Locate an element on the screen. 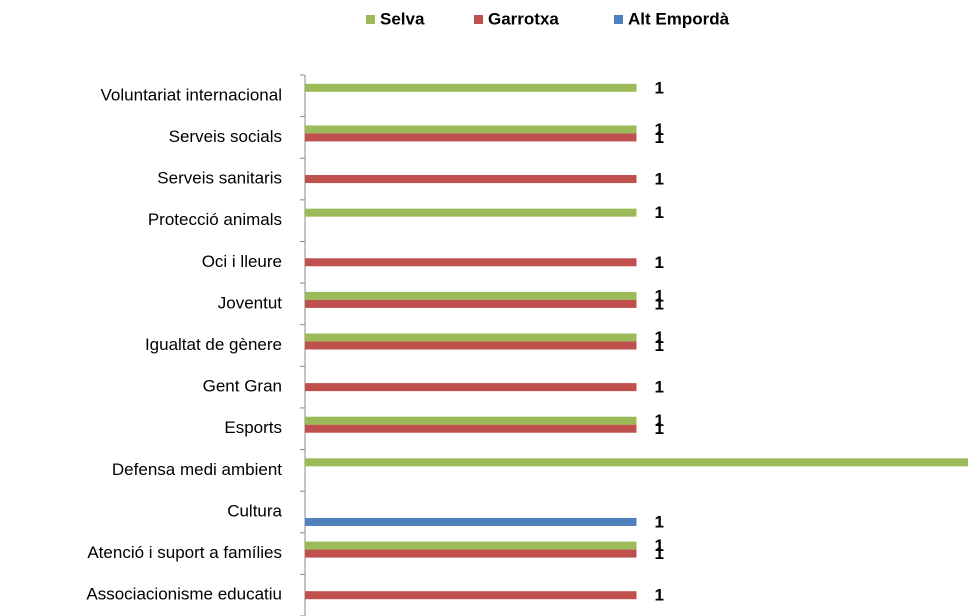 This screenshot has height=616, width=973. legend-text: Garrotxa is located at coordinates (523, 18).